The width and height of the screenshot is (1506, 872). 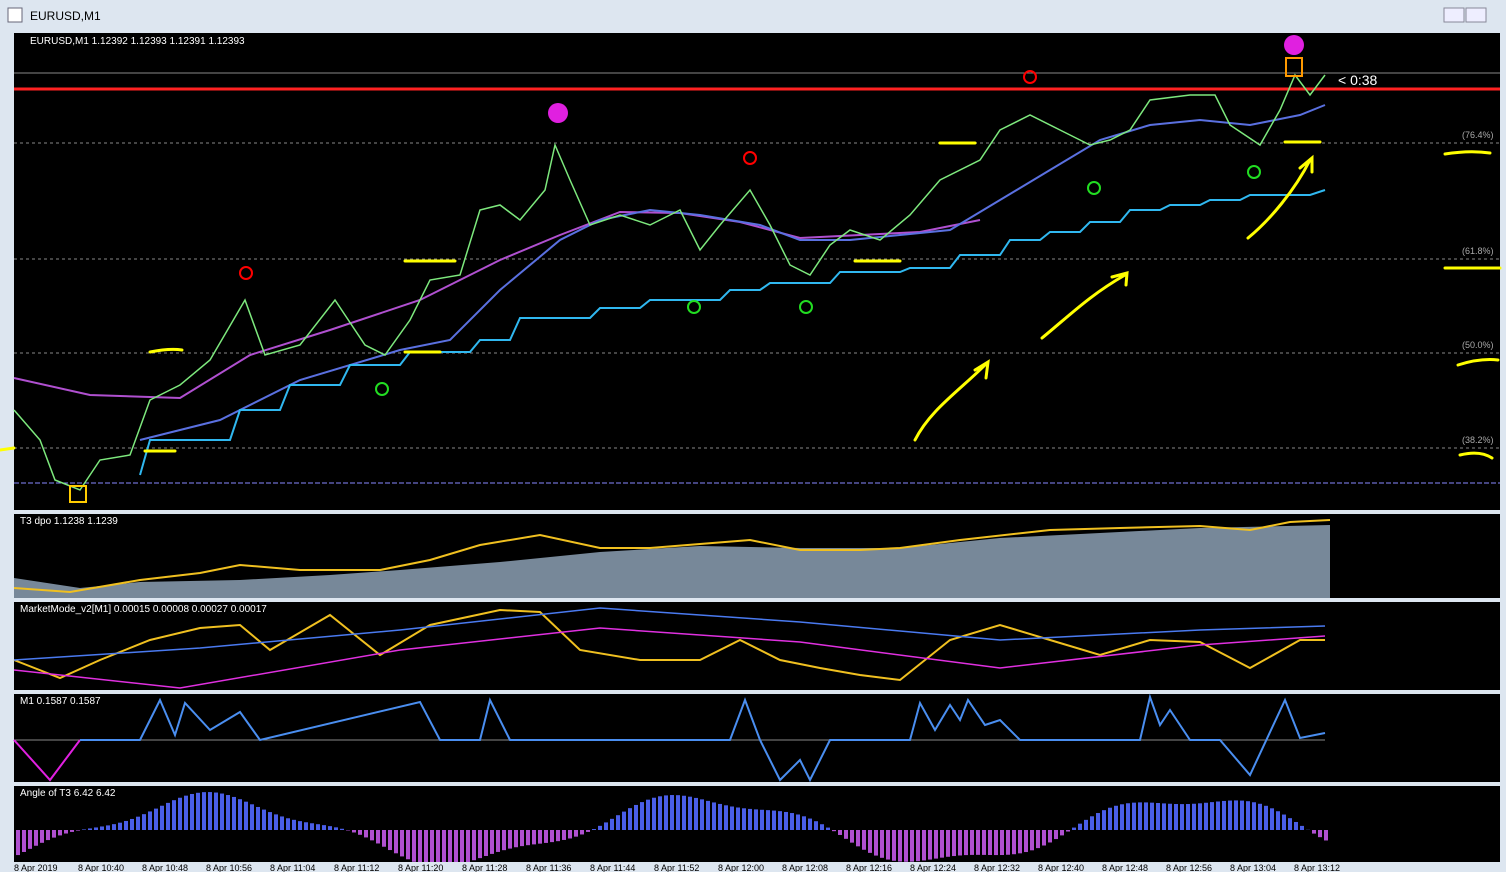 I want to click on m1-line, so click(x=703, y=738).